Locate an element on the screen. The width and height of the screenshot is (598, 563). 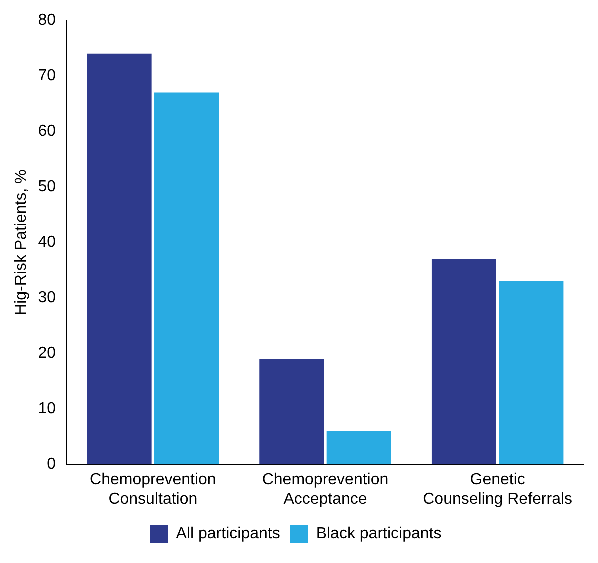
y-tick-label: 70 is located at coordinates (47, 76).